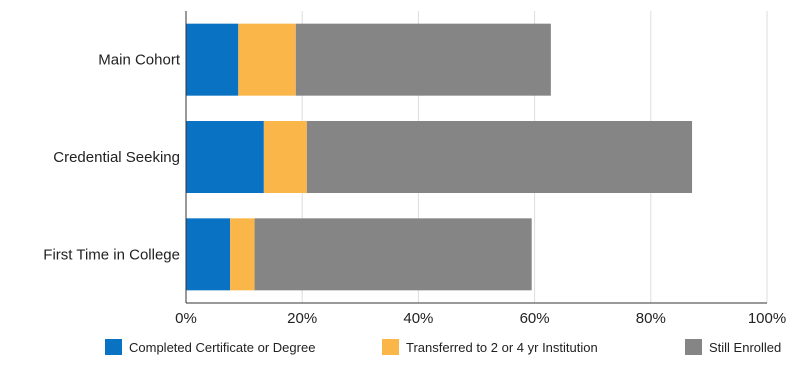 The image size is (803, 370). What do you see at coordinates (502, 347) in the screenshot?
I see `legend-label: Transferred to 2 or 4 yr Institution` at bounding box center [502, 347].